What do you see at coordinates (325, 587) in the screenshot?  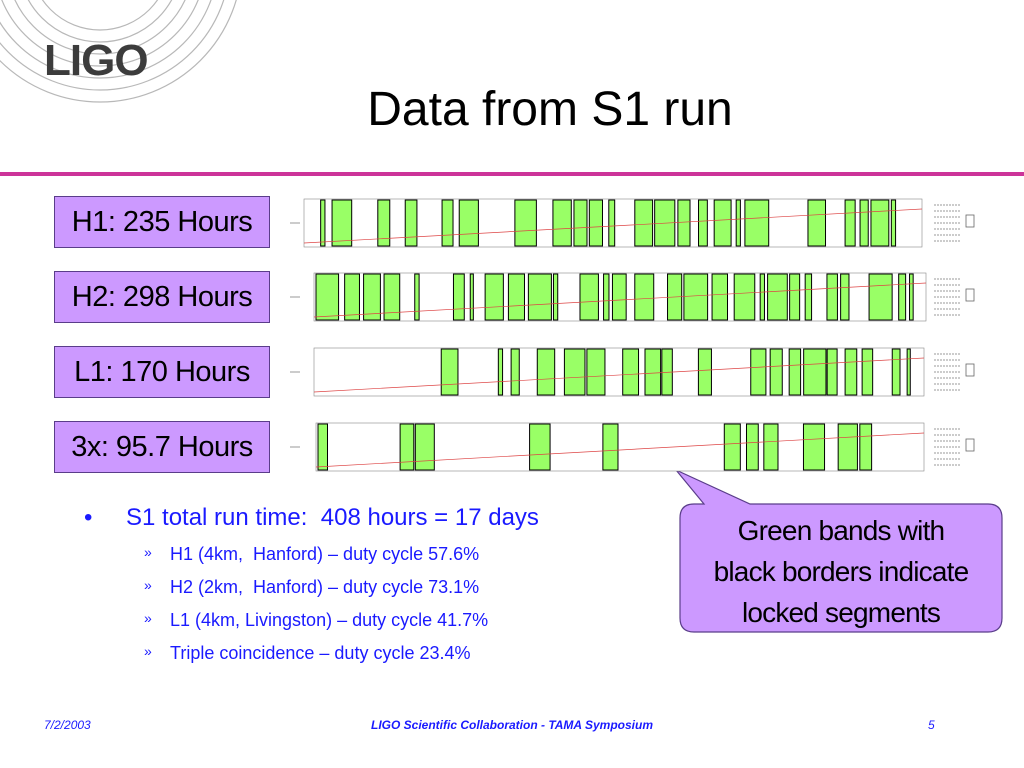 I see `sub-bullet-text: H2 (2km, Hanford) – duty cycle 73.1%` at bounding box center [325, 587].